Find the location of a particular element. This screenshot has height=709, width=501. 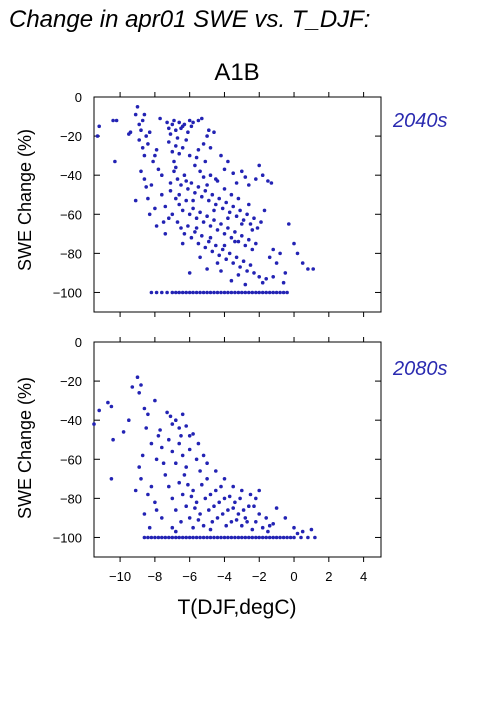

y-axis-label: SWE Change (%) is located at coordinates (25, 448).